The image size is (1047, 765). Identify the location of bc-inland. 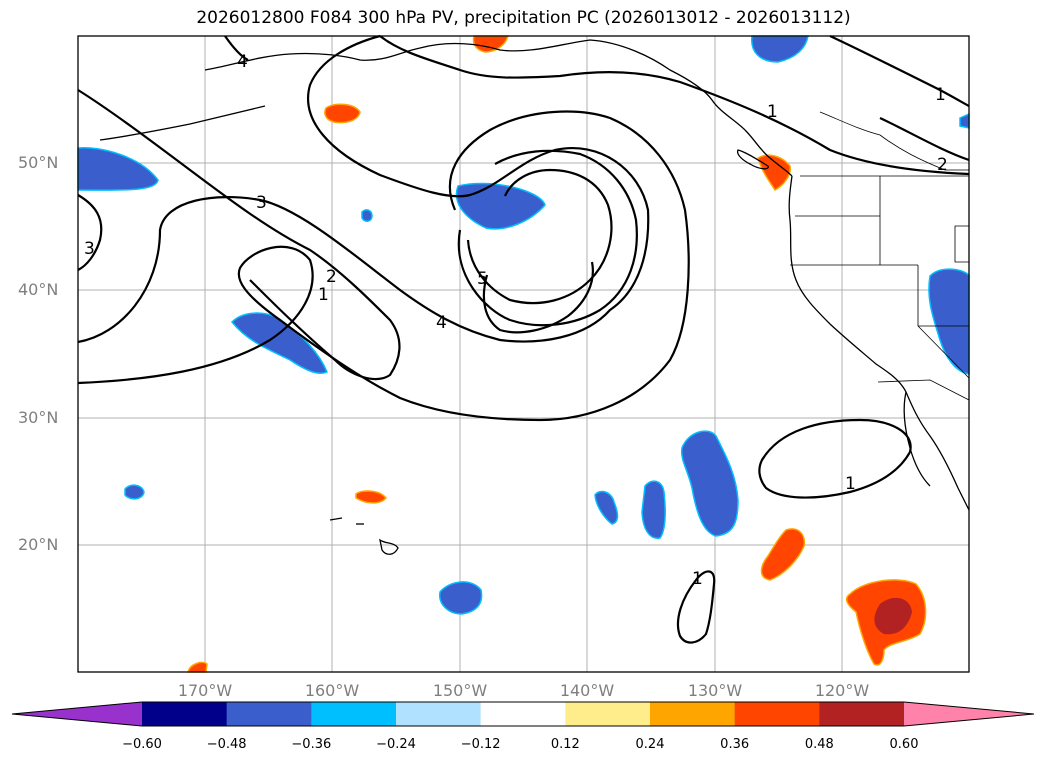
(894, 141).